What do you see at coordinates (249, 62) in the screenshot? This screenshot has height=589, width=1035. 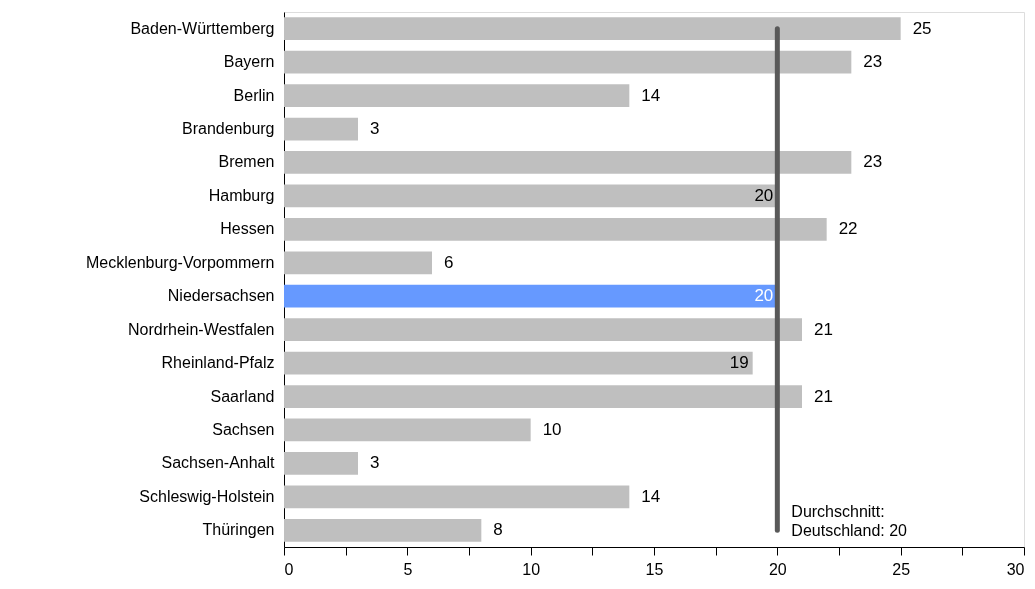 I see `y-tick-label: Bayern` at bounding box center [249, 62].